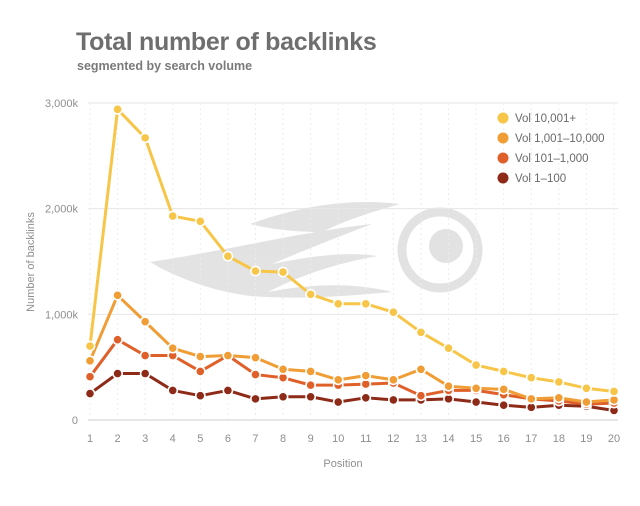  Describe the element at coordinates (75, 421) in the screenshot. I see `y-tick-label: 0` at that location.